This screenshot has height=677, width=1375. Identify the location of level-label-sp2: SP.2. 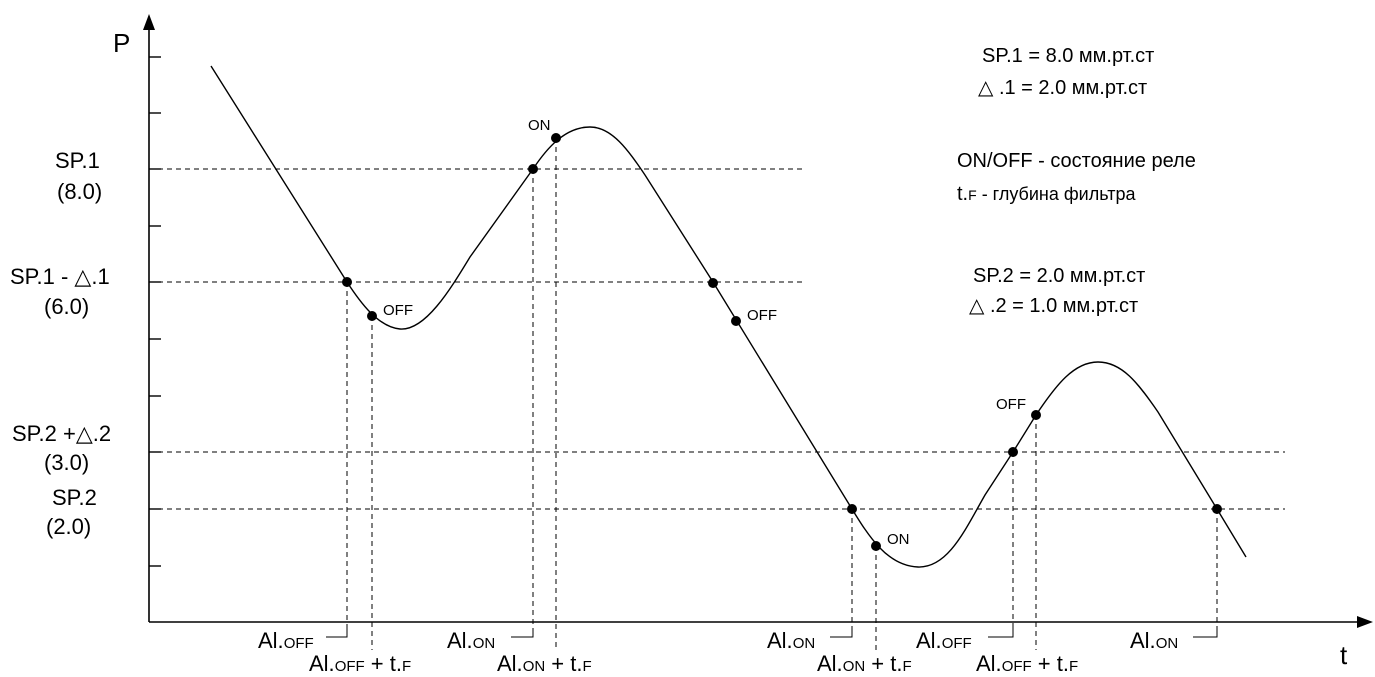
(74, 497).